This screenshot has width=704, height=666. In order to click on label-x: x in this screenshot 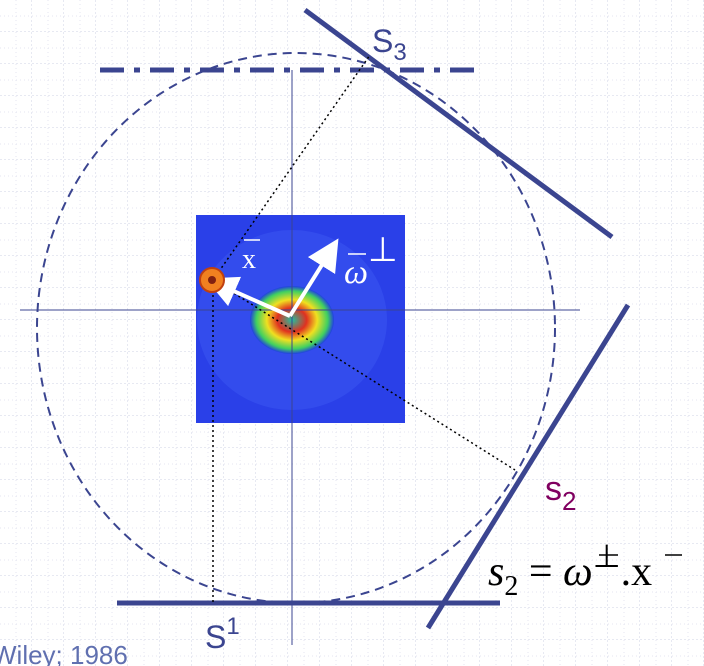, I will do `click(249, 259)`.